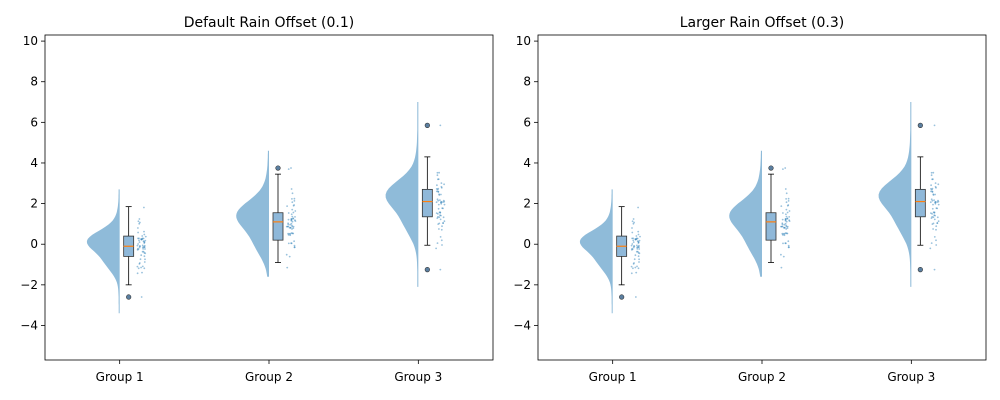 This screenshot has height=400, width=1000. I want to click on y-tick-label: −4, so click(29, 325).